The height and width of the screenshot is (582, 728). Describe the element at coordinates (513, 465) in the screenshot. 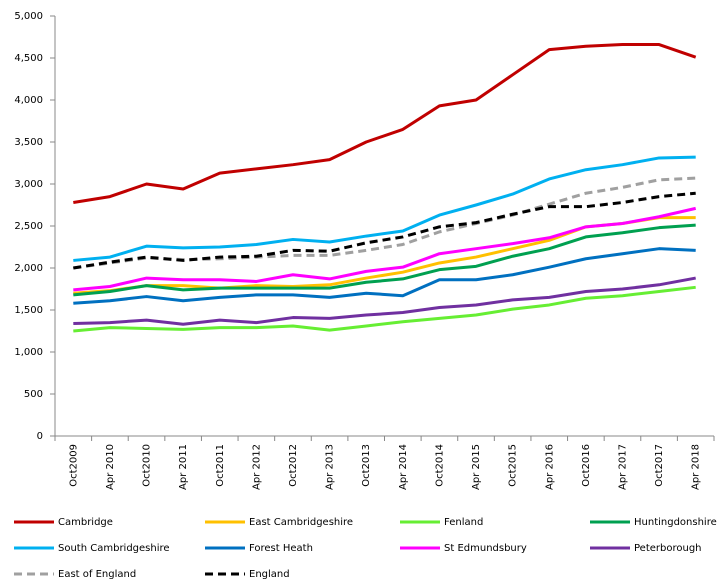

I see `x-tick-label: Oct2015` at that location.